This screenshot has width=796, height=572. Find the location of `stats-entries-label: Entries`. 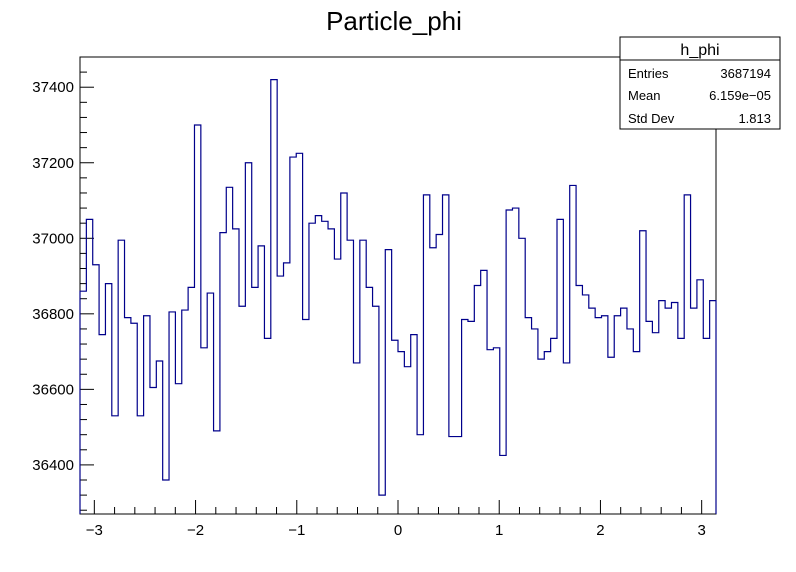

stats-entries-label: Entries is located at coordinates (648, 73).